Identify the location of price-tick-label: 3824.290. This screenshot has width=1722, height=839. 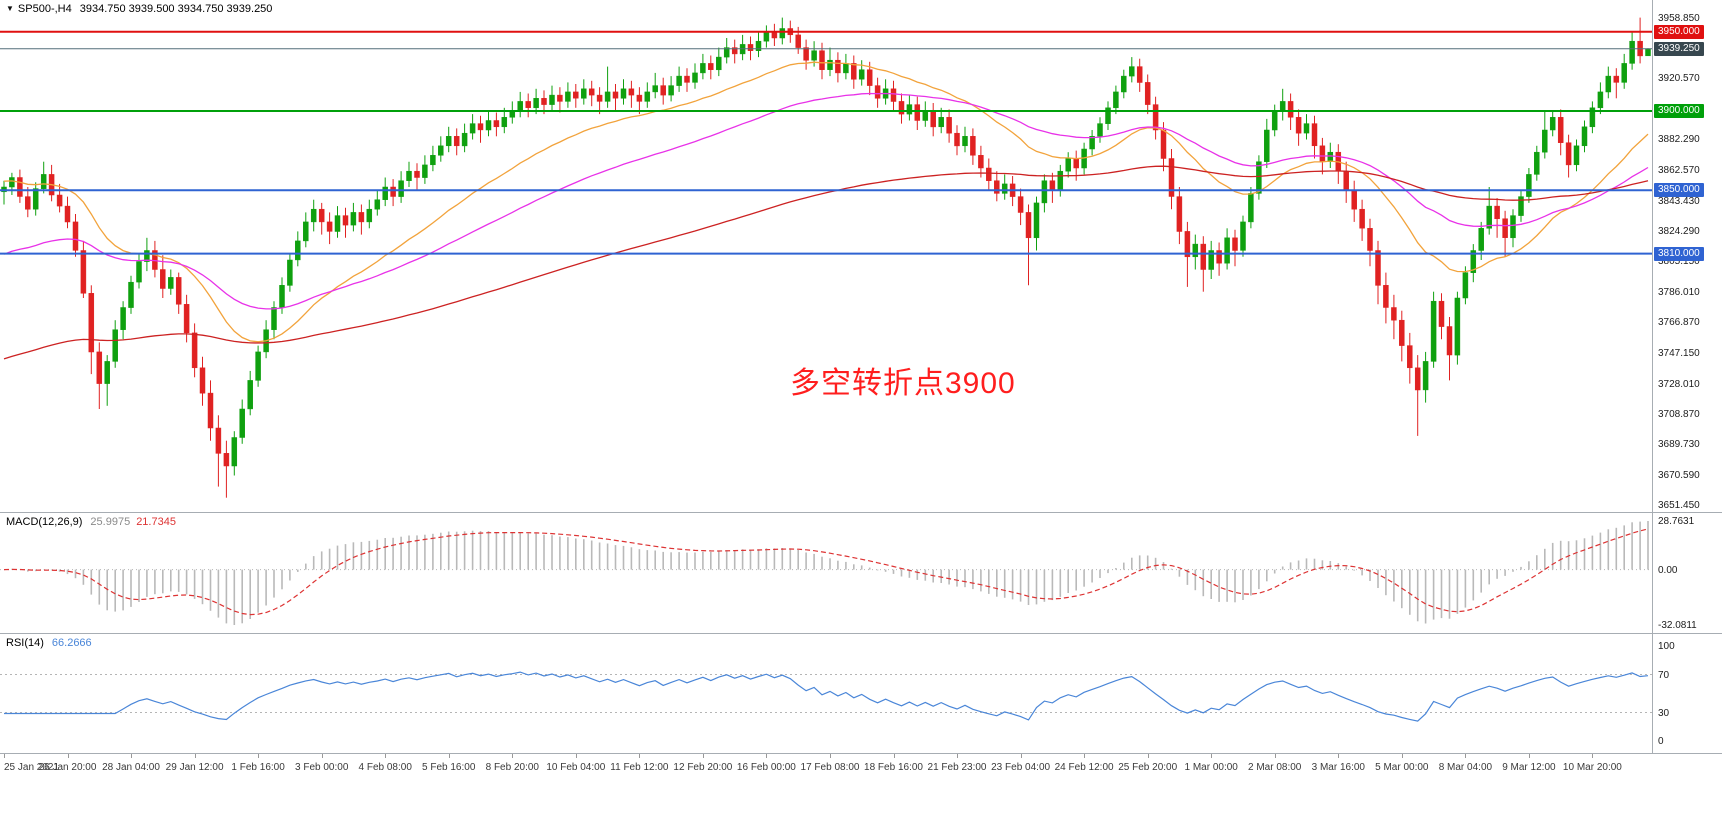
(1679, 231).